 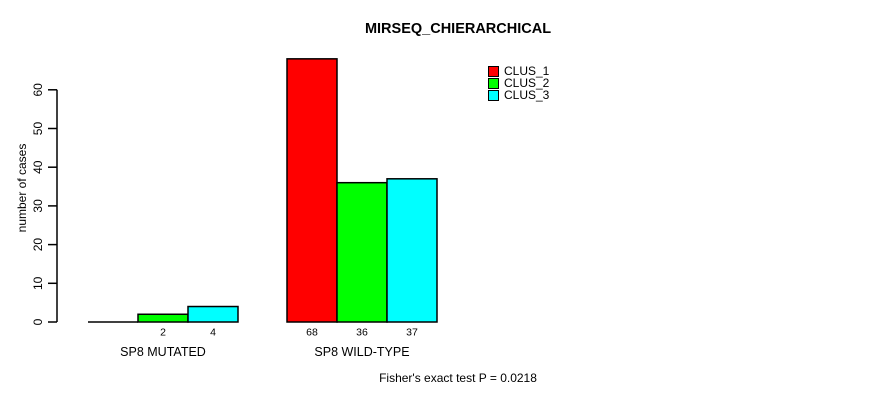 I want to click on legend-label-clus-3: CLUS_3, so click(x=527, y=95).